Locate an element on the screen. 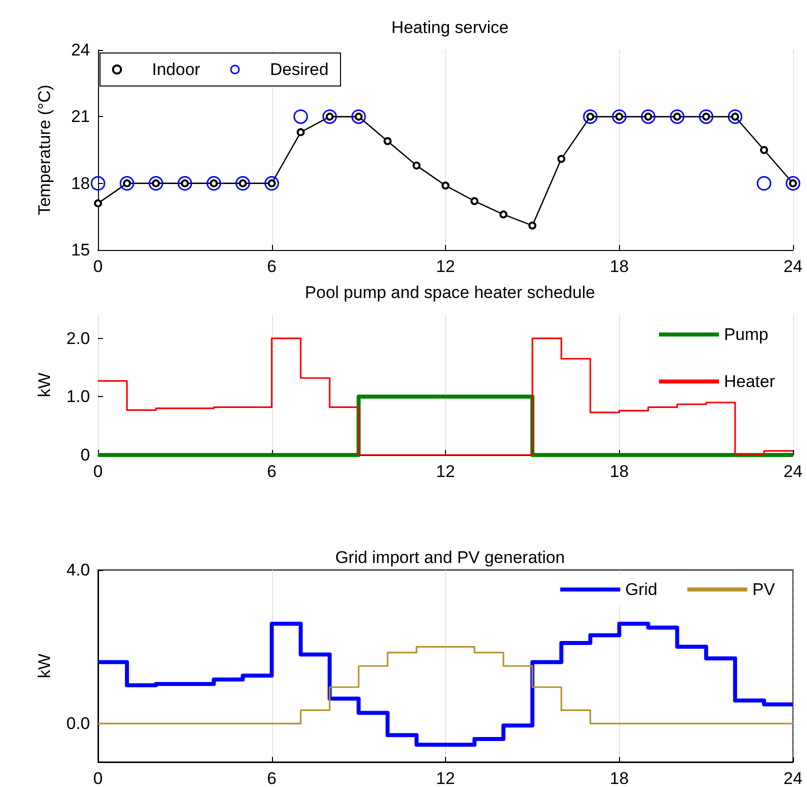  y-tick-label: 0.0 is located at coordinates (78, 724).